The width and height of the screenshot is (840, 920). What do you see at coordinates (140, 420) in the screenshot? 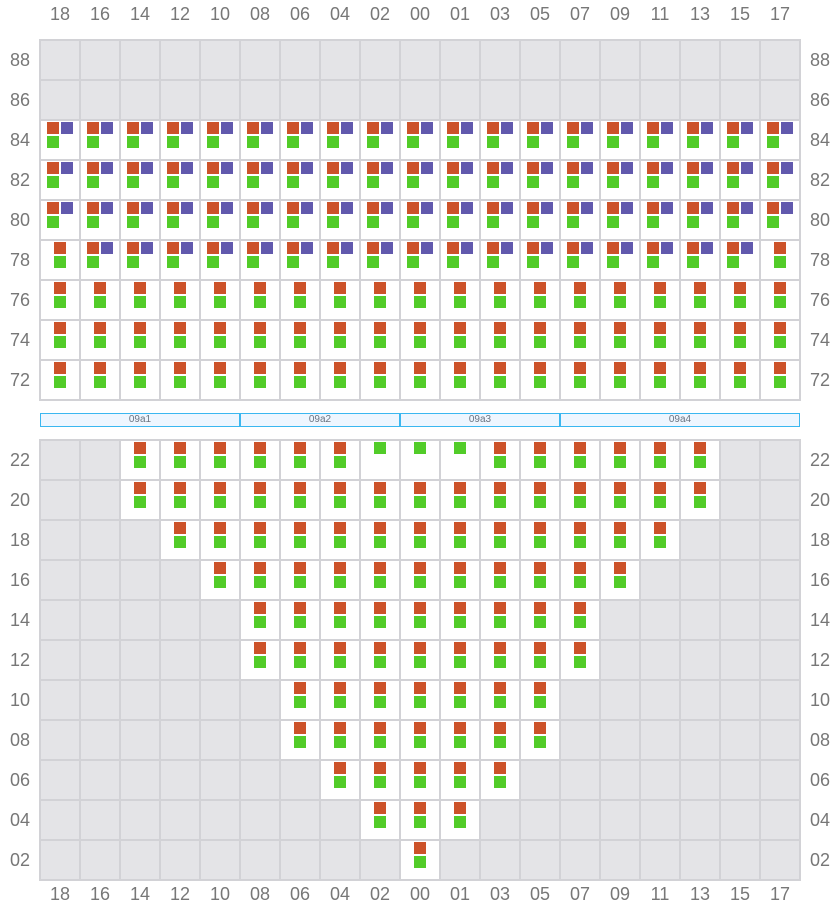
I see `section-bar: 09a1` at bounding box center [140, 420].